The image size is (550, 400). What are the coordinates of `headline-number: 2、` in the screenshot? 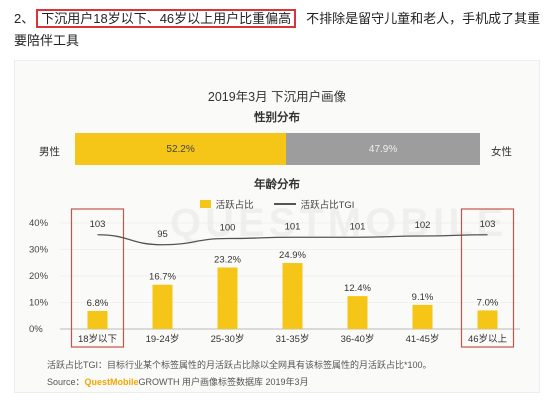 It's located at (24, 18).